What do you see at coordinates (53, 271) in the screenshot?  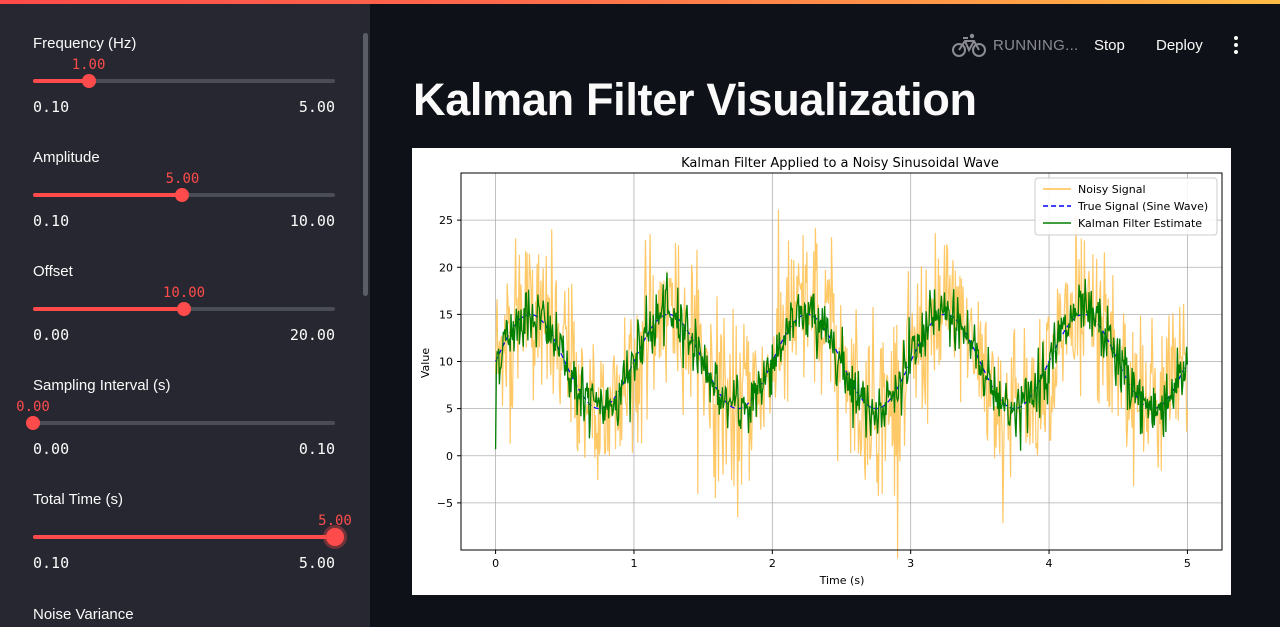 I see `slider-label: Offset` at bounding box center [53, 271].